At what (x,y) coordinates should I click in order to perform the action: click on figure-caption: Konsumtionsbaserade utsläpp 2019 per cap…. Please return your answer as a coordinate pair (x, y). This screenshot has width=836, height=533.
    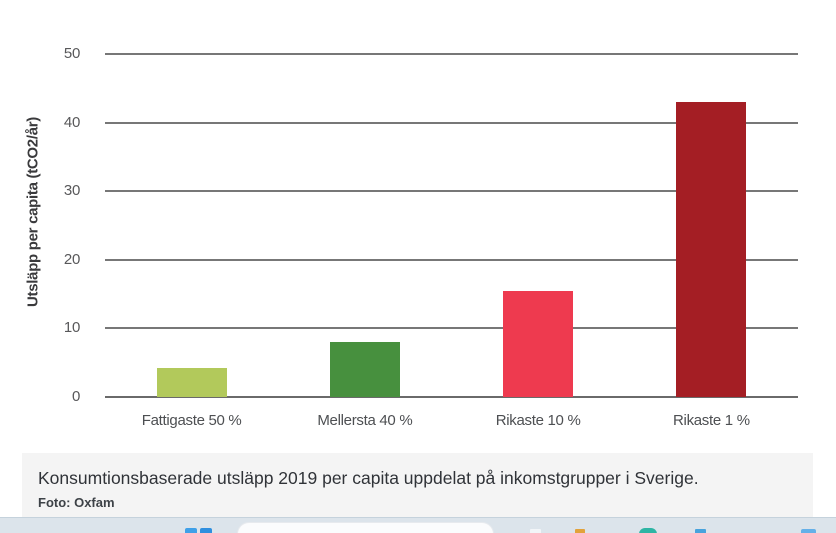
    Looking at the image, I should click on (368, 478).